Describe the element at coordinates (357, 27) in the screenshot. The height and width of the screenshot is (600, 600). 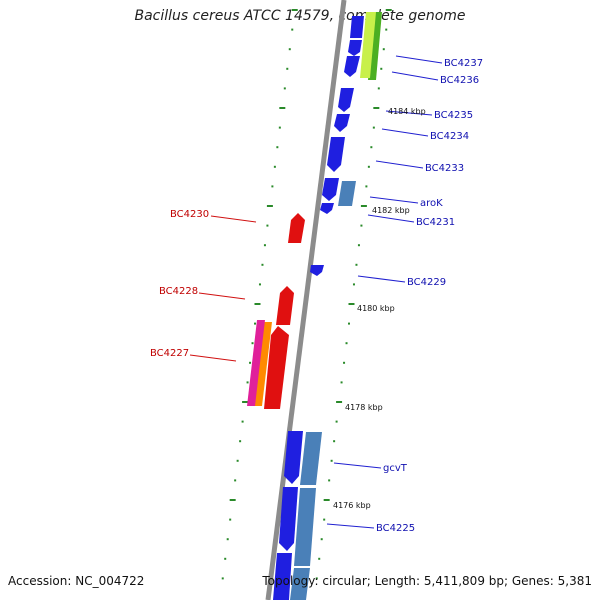
I see `gene-bc4237` at that location.